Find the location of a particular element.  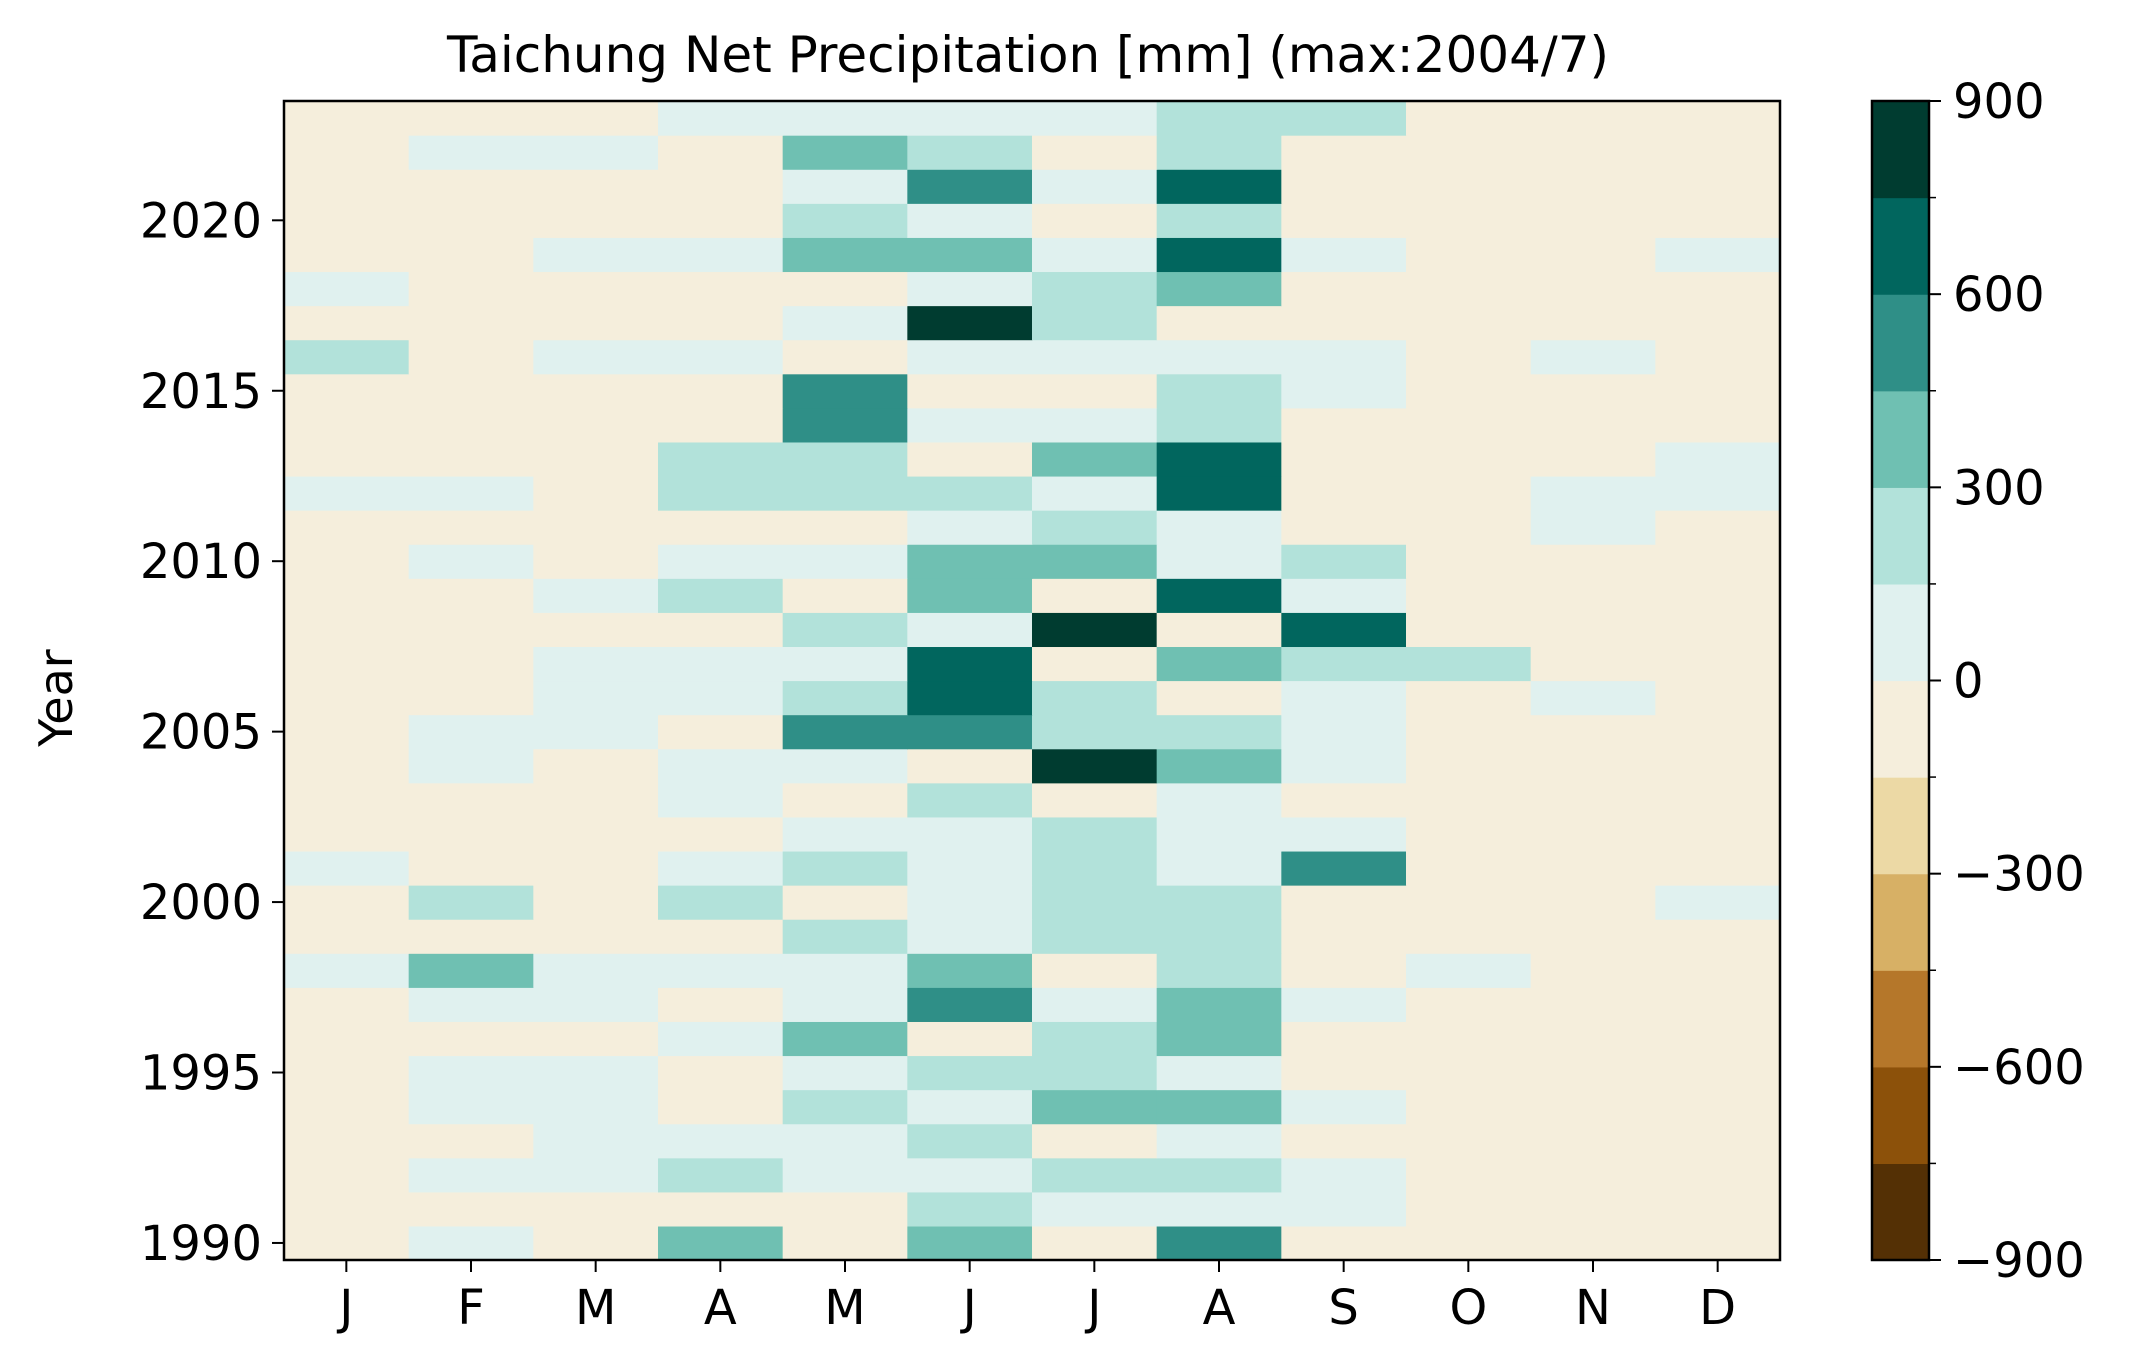

x-tick-label: F is located at coordinates (471, 1308).